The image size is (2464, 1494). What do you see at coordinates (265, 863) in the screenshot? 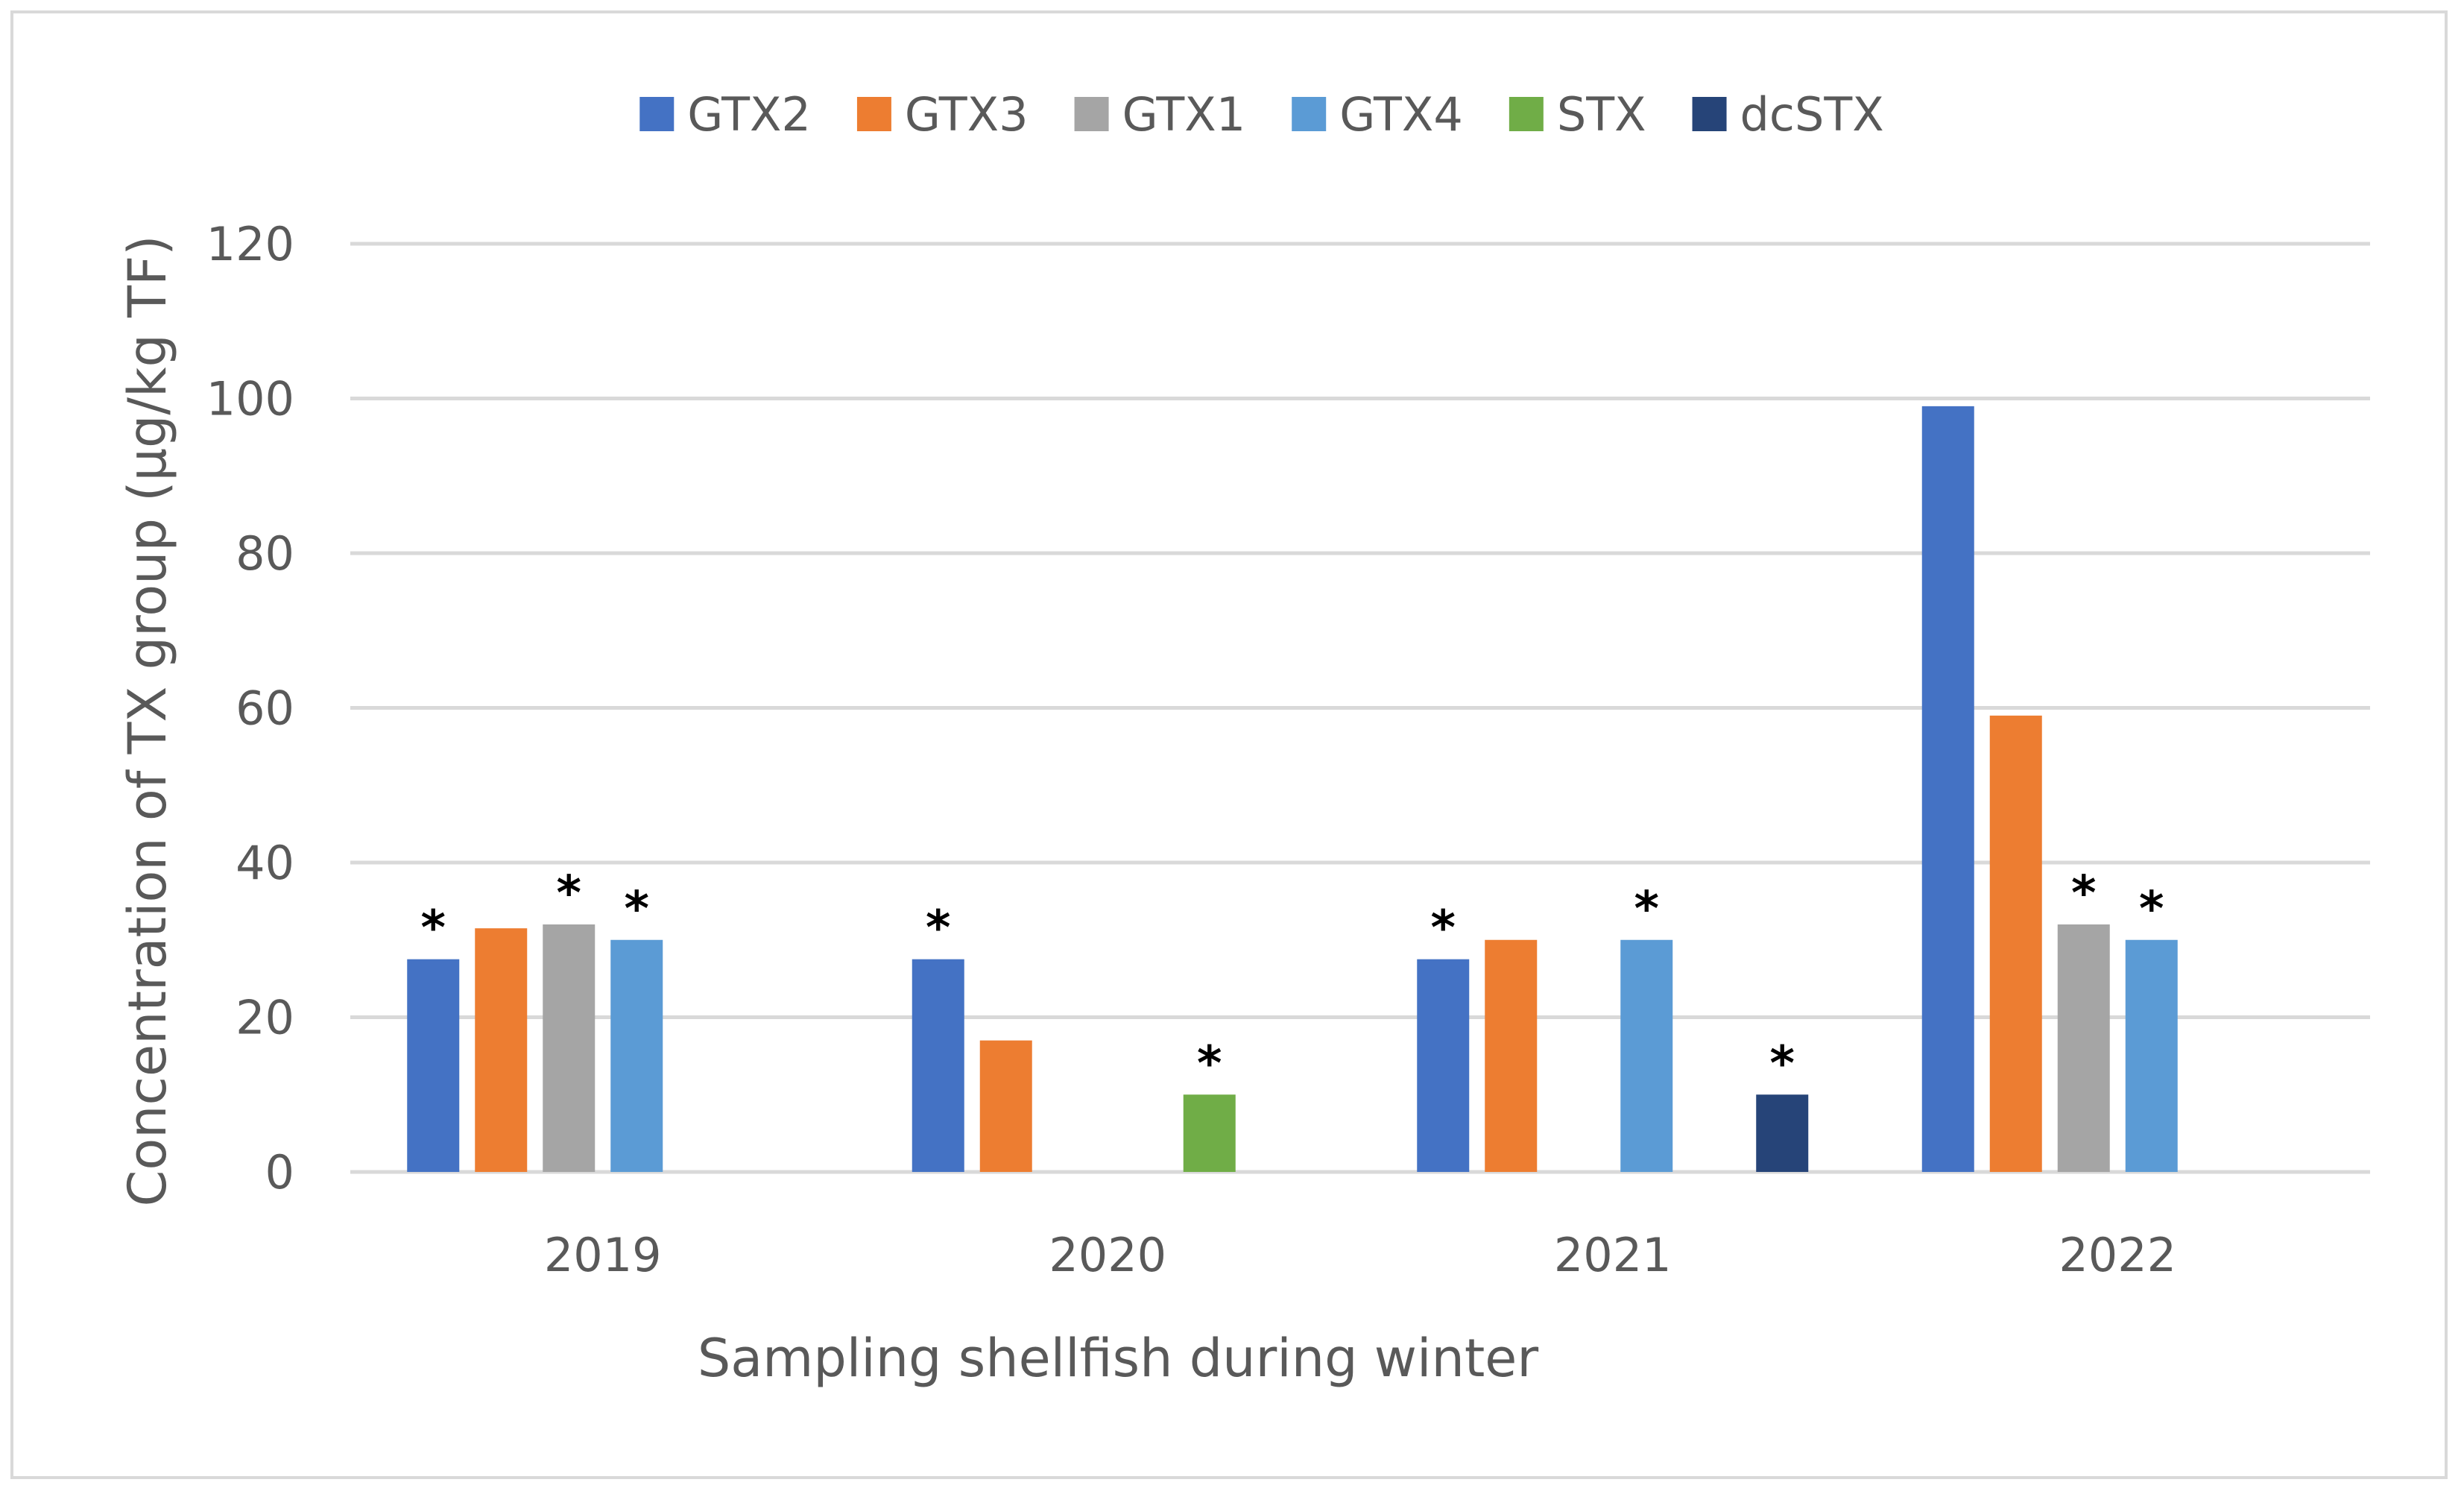
I see `y-tick-label: 40` at bounding box center [265, 863].